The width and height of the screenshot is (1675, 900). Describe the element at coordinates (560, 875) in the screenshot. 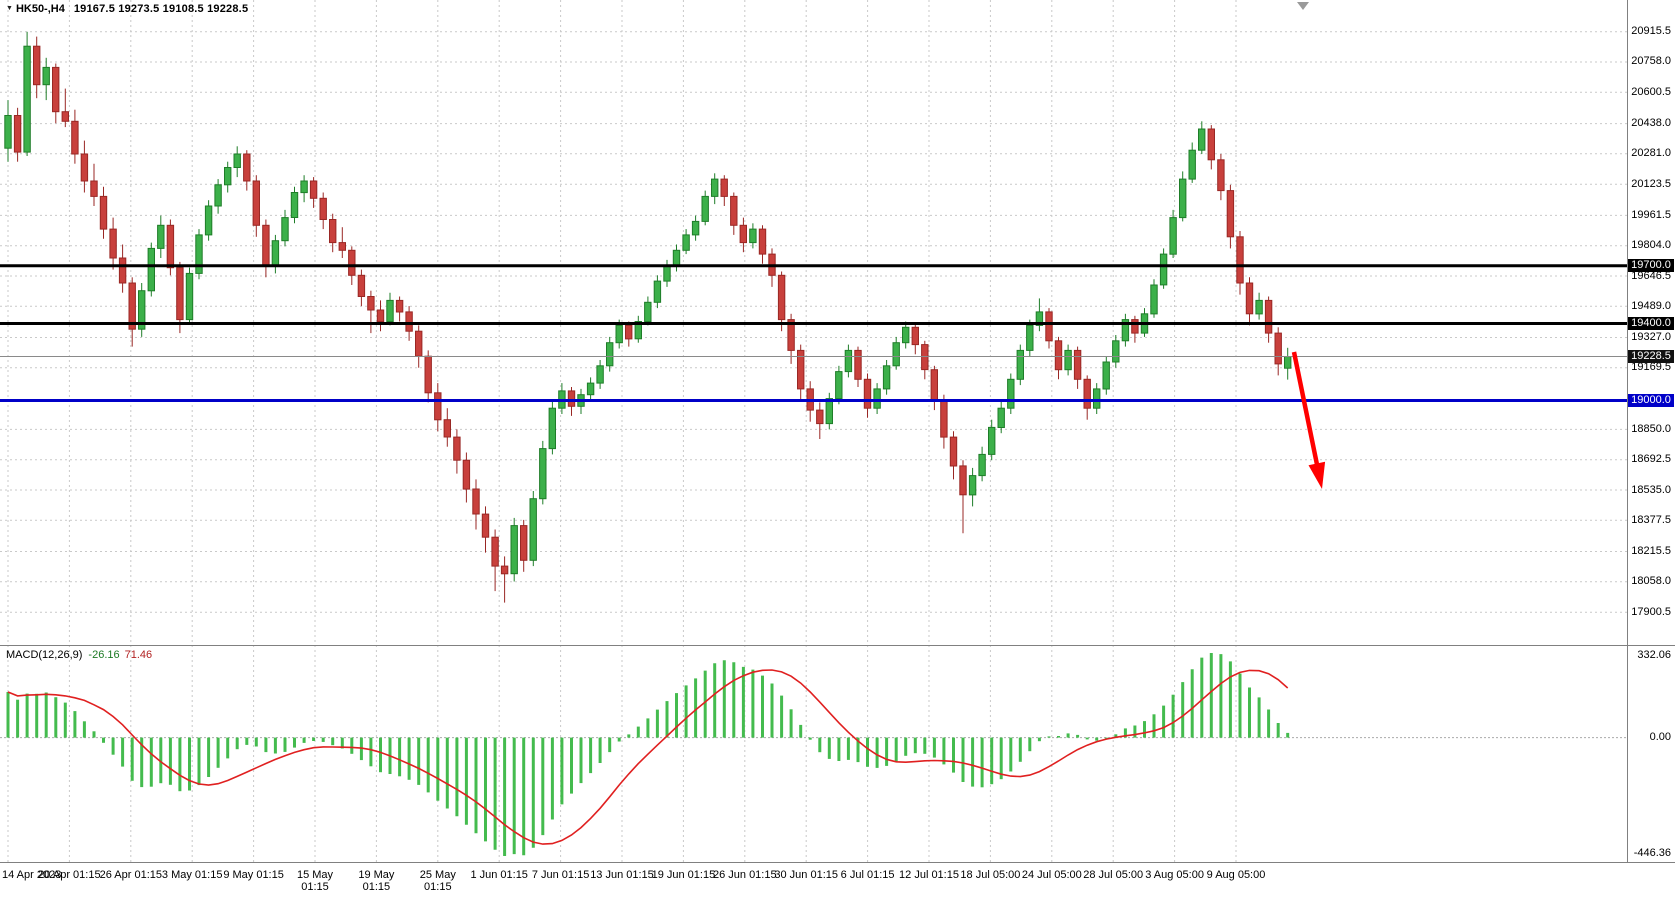

I see `time-tick-label: 7 Jun 01:15` at that location.